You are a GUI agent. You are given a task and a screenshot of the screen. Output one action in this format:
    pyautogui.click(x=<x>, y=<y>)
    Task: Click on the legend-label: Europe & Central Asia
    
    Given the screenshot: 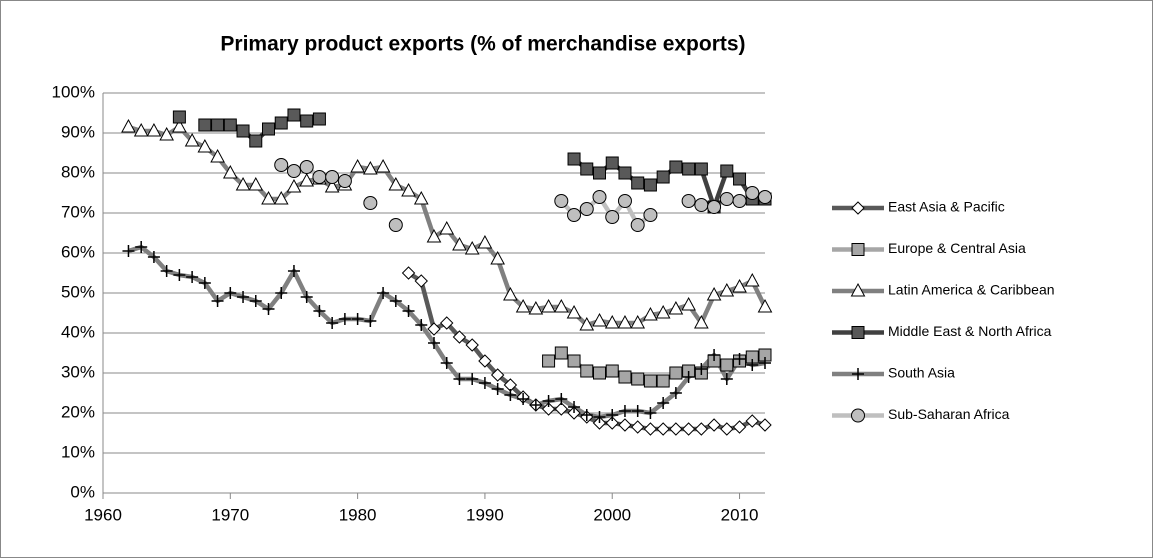 What is the action you would take?
    pyautogui.click(x=957, y=248)
    